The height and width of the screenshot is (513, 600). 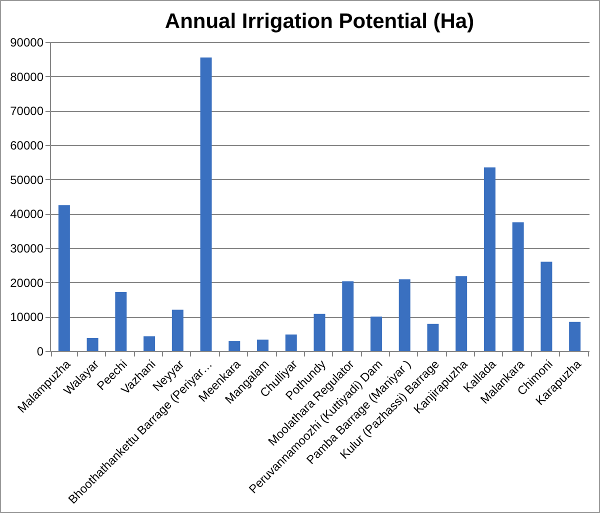 I want to click on y-tick-label: 70000, so click(x=27, y=111).